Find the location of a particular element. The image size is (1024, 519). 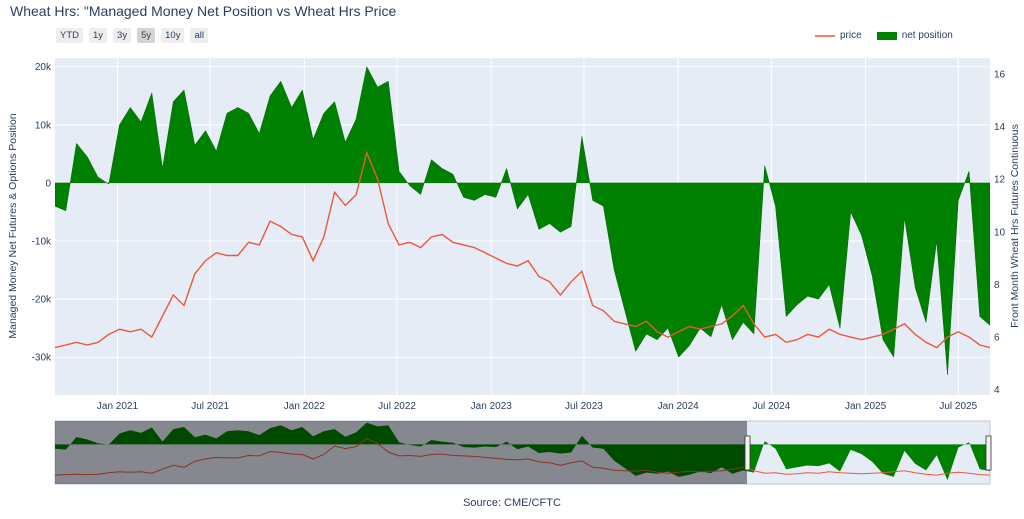

range-slider is located at coordinates (523, 452).